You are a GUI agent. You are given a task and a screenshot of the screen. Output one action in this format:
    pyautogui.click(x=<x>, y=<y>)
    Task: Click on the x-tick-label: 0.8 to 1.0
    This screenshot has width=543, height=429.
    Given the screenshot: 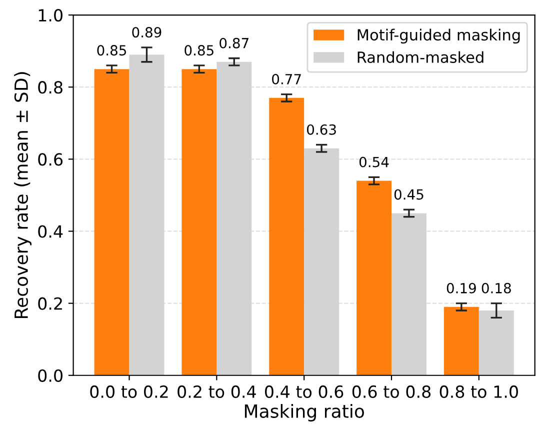 What is the action you would take?
    pyautogui.click(x=479, y=391)
    